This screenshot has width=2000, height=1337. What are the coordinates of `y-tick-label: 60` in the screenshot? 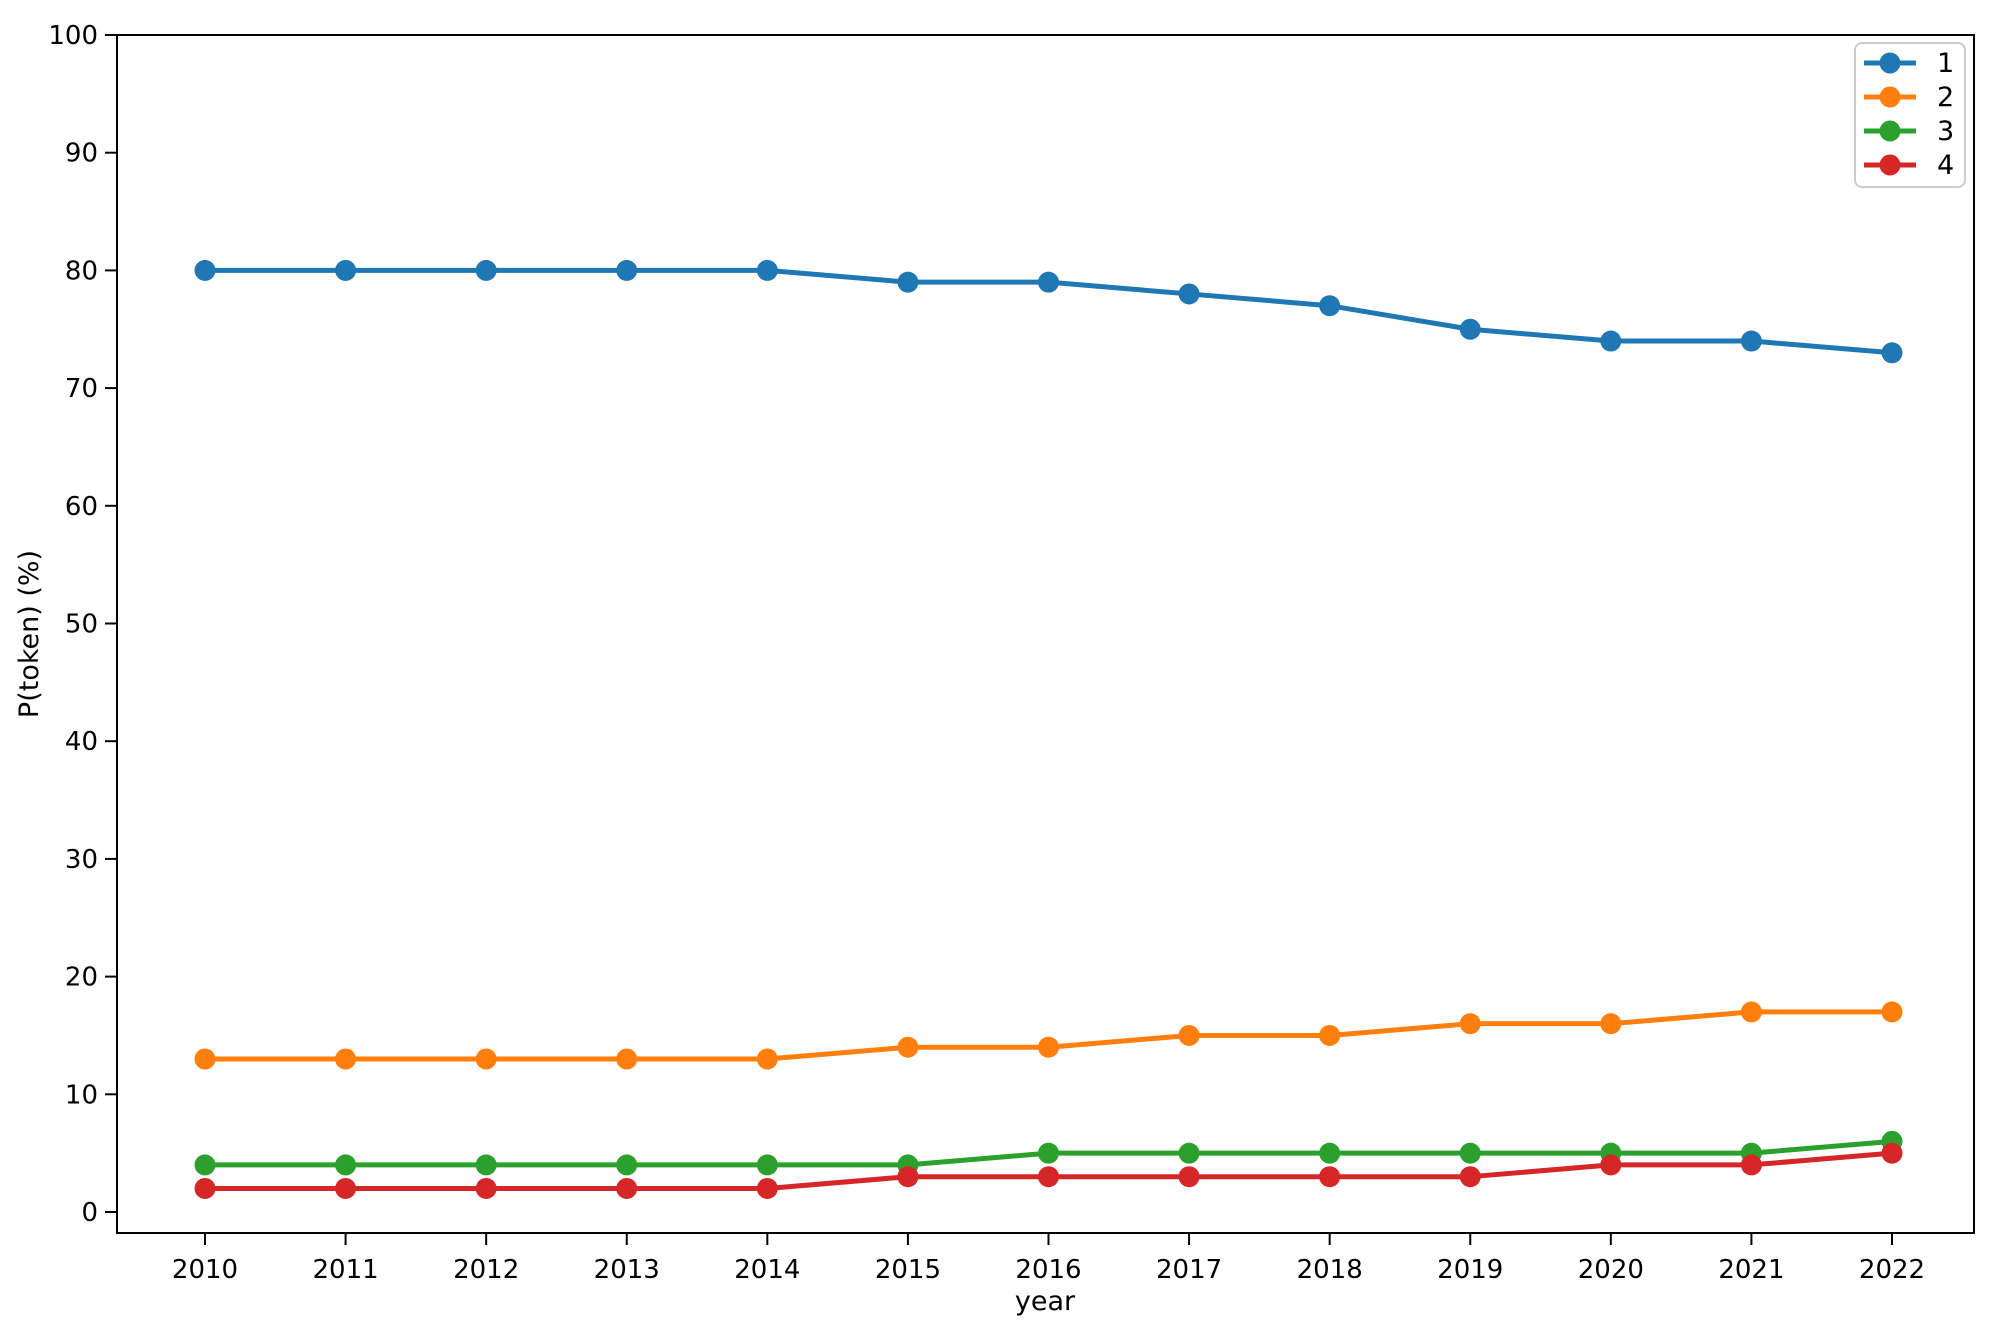 It's located at (81, 507).